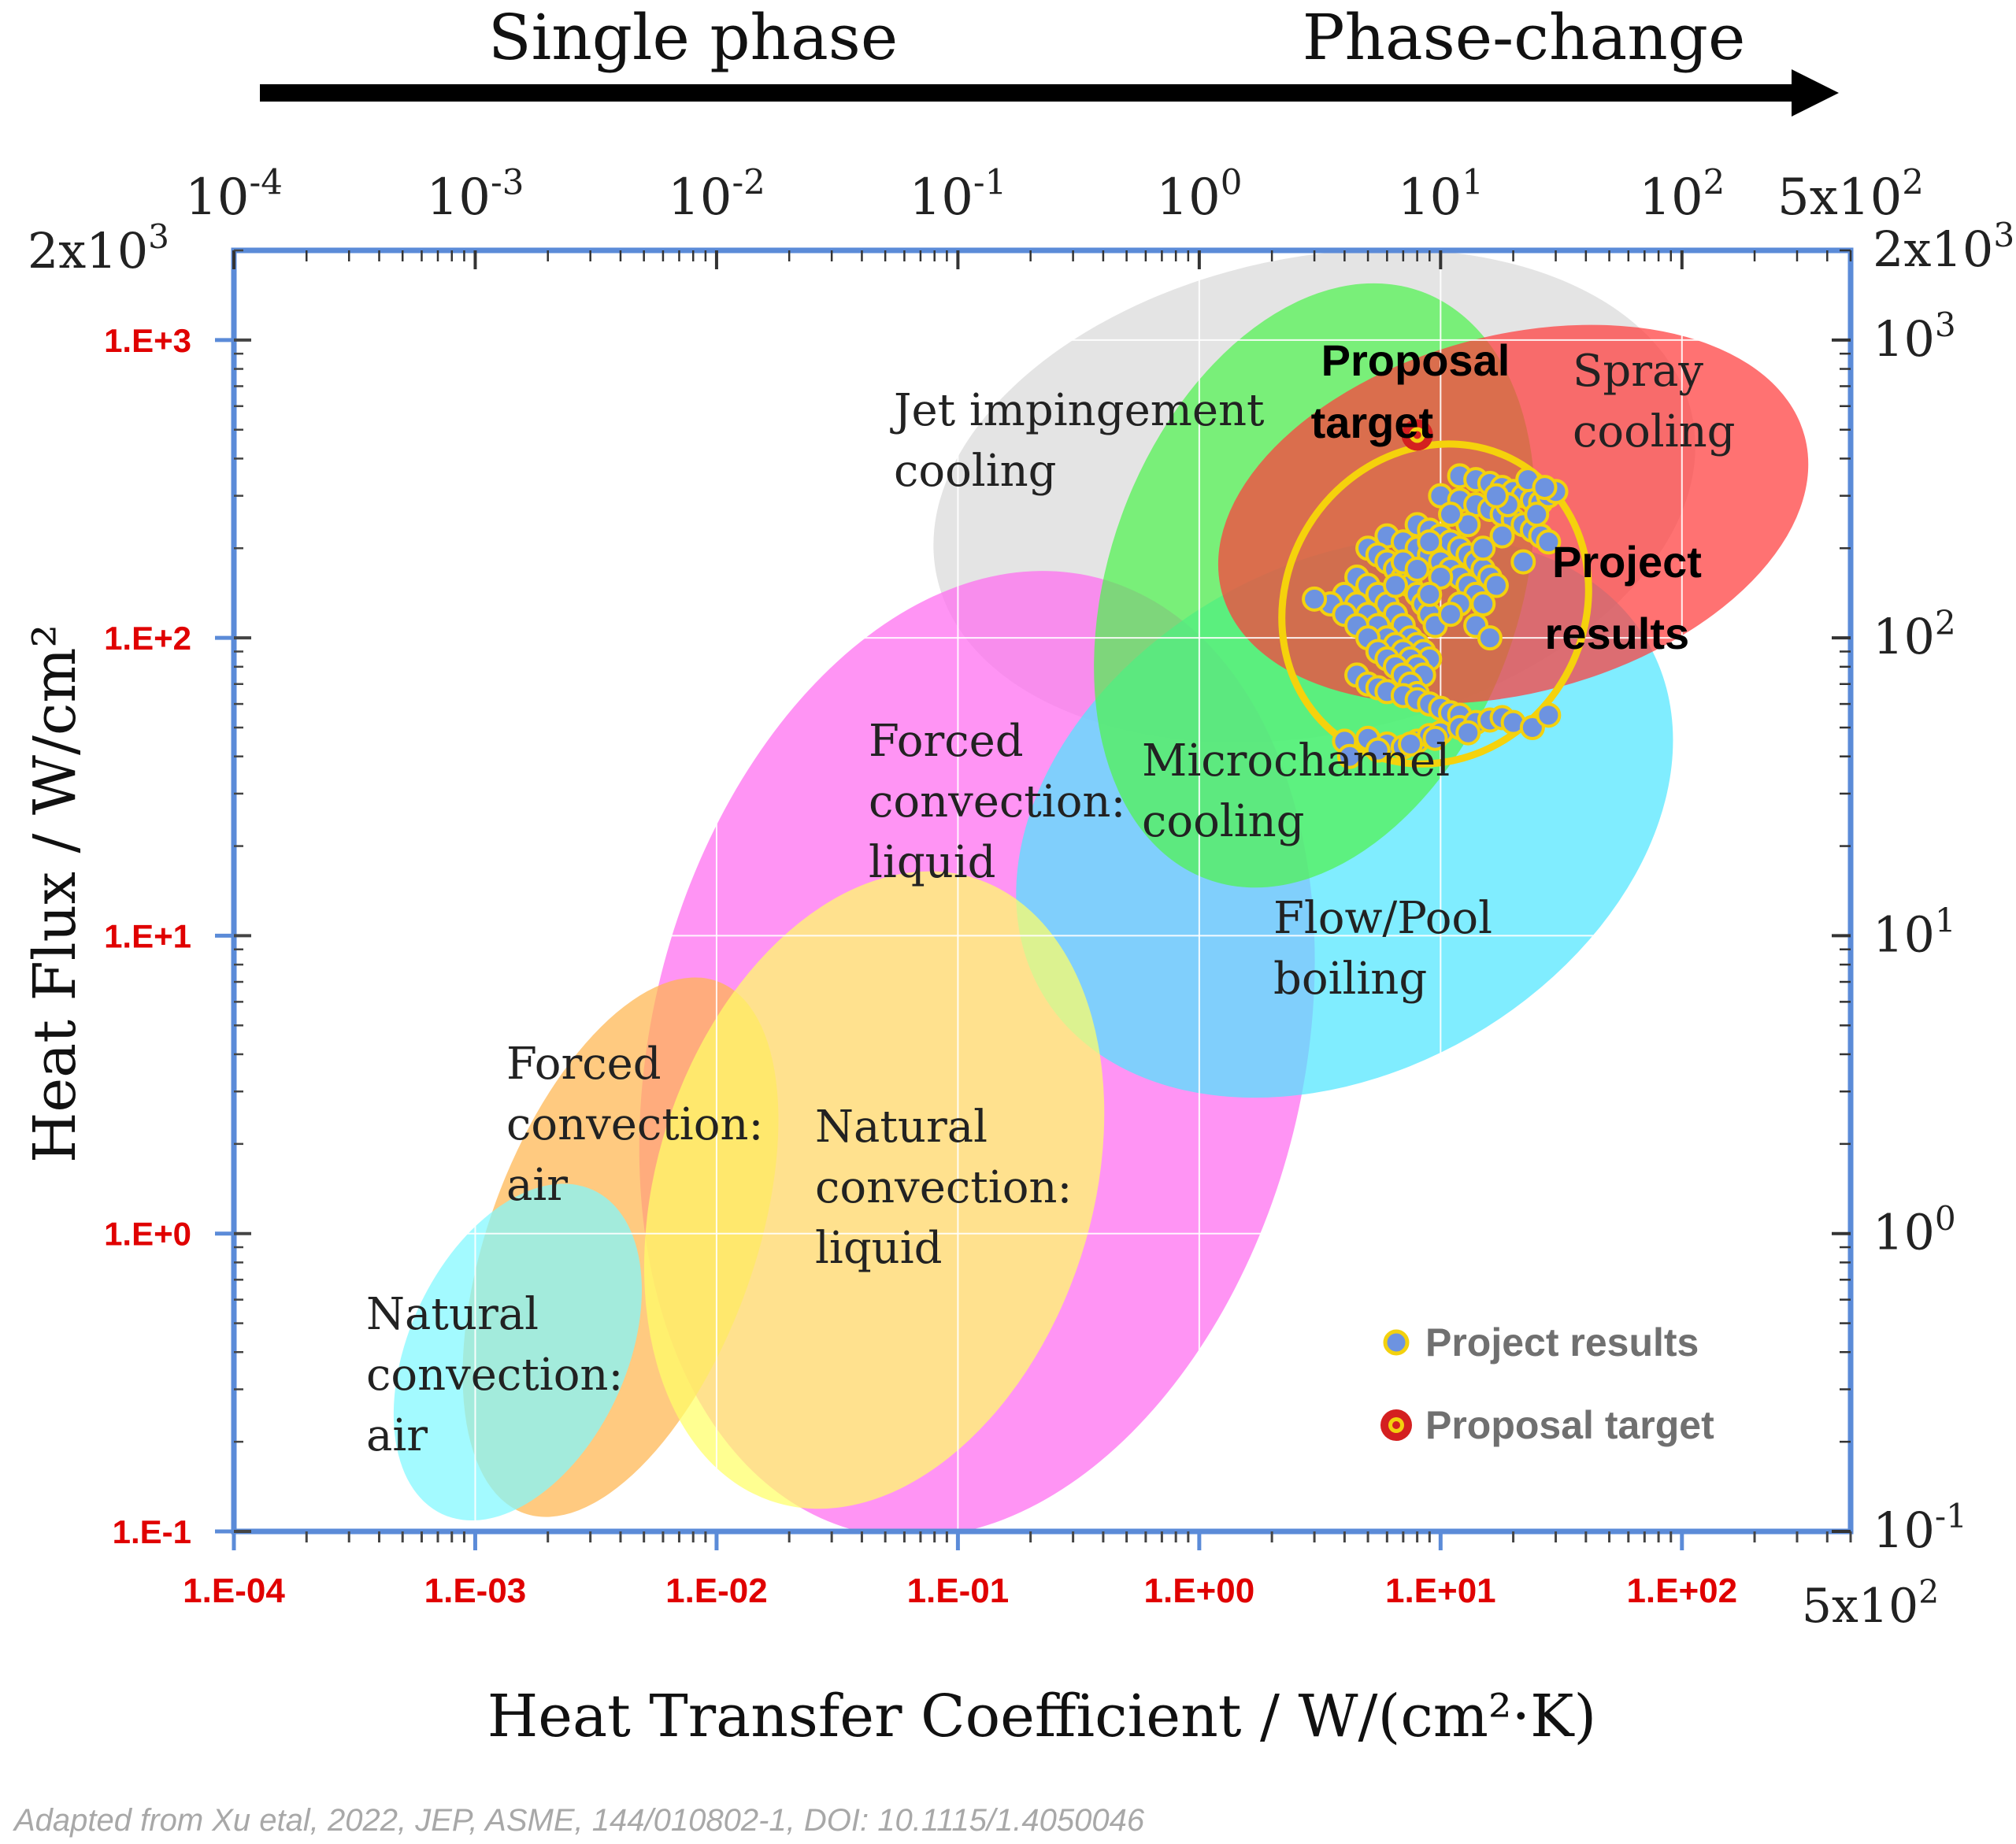  I want to click on region-label-natural-convection-liquid: Natural, so click(901, 1127).